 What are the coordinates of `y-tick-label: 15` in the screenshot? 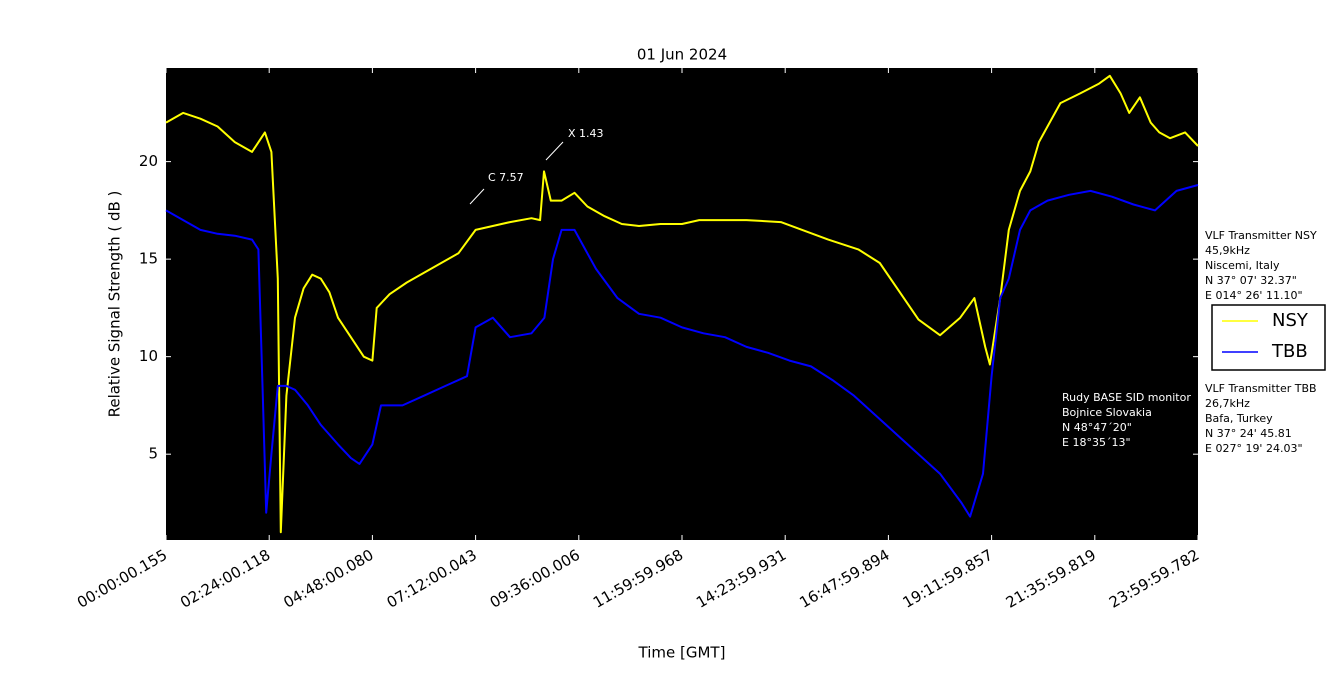 It's located at (148, 259).